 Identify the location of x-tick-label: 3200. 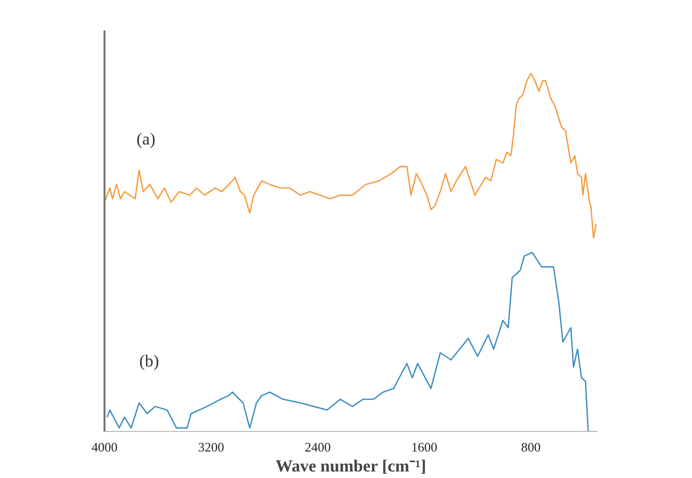
(211, 447).